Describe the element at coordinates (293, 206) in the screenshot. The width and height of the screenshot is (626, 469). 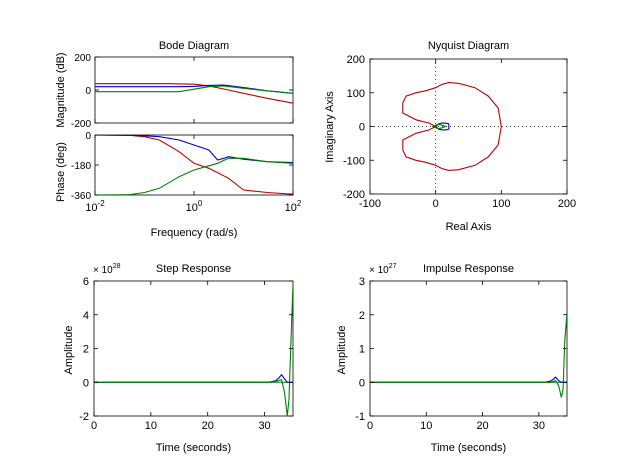
I see `bode-xtick-label: 10²` at that location.